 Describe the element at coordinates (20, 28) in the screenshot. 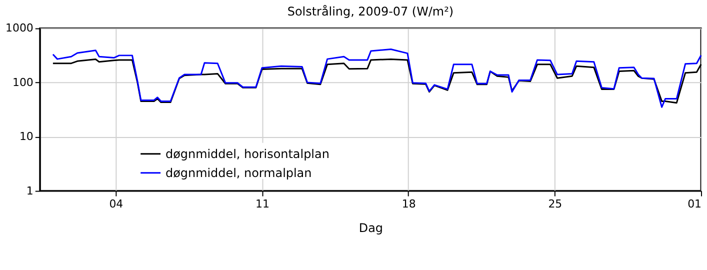

I see `y-tick-label: 1000` at that location.